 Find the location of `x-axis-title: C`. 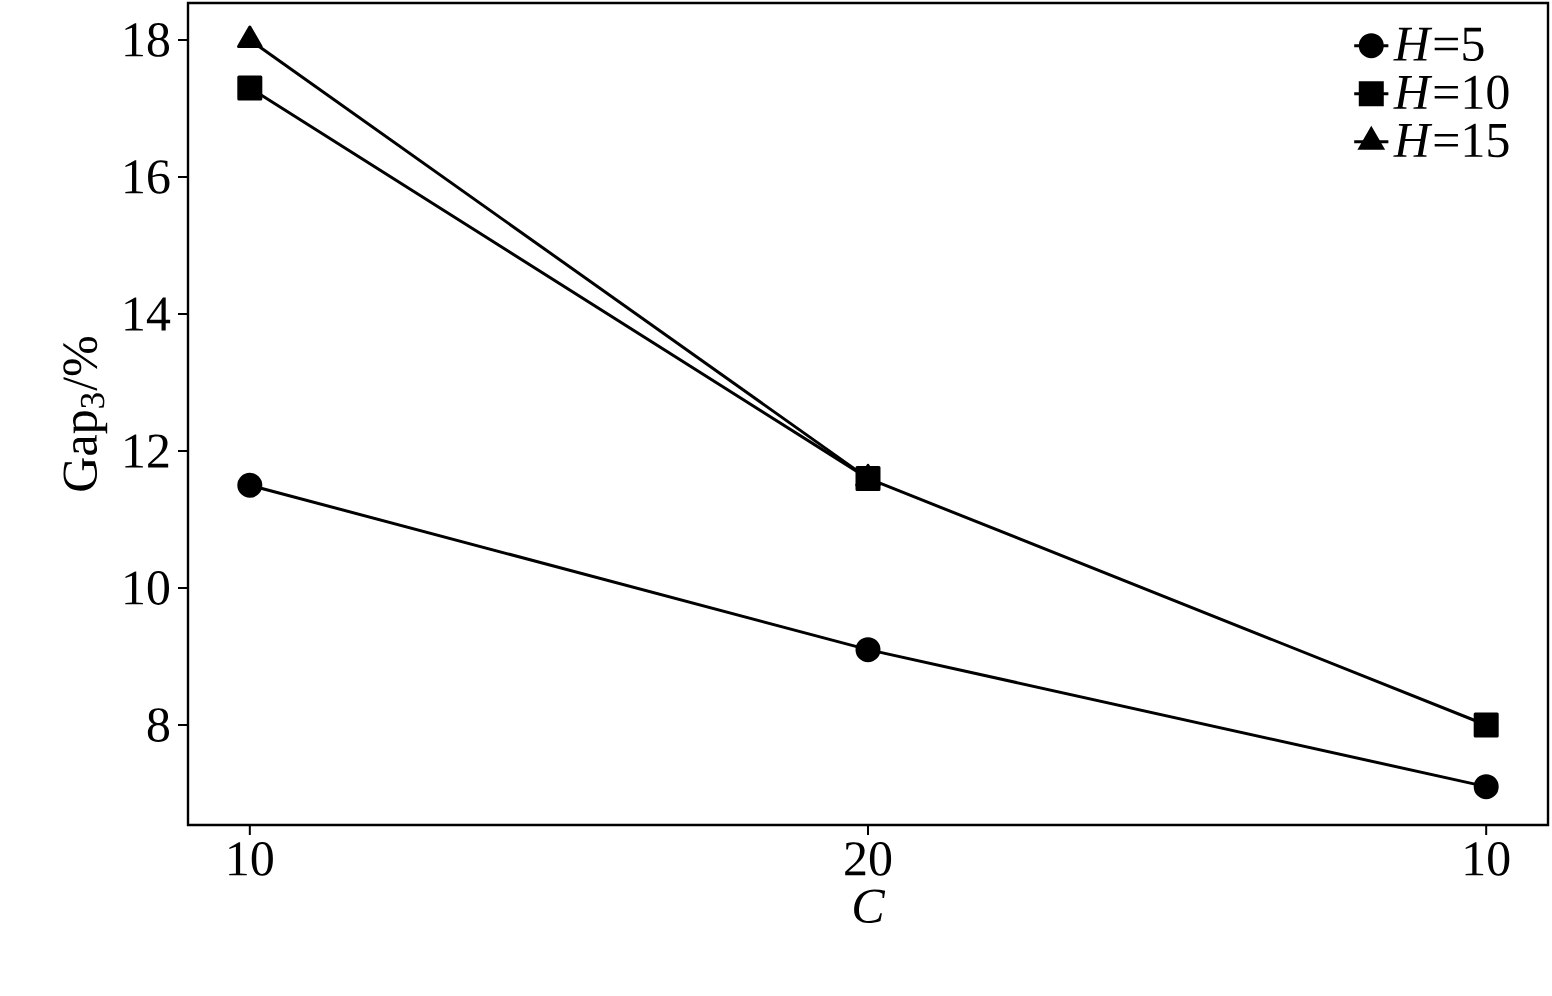

x-axis-title: C is located at coordinates (870, 906).